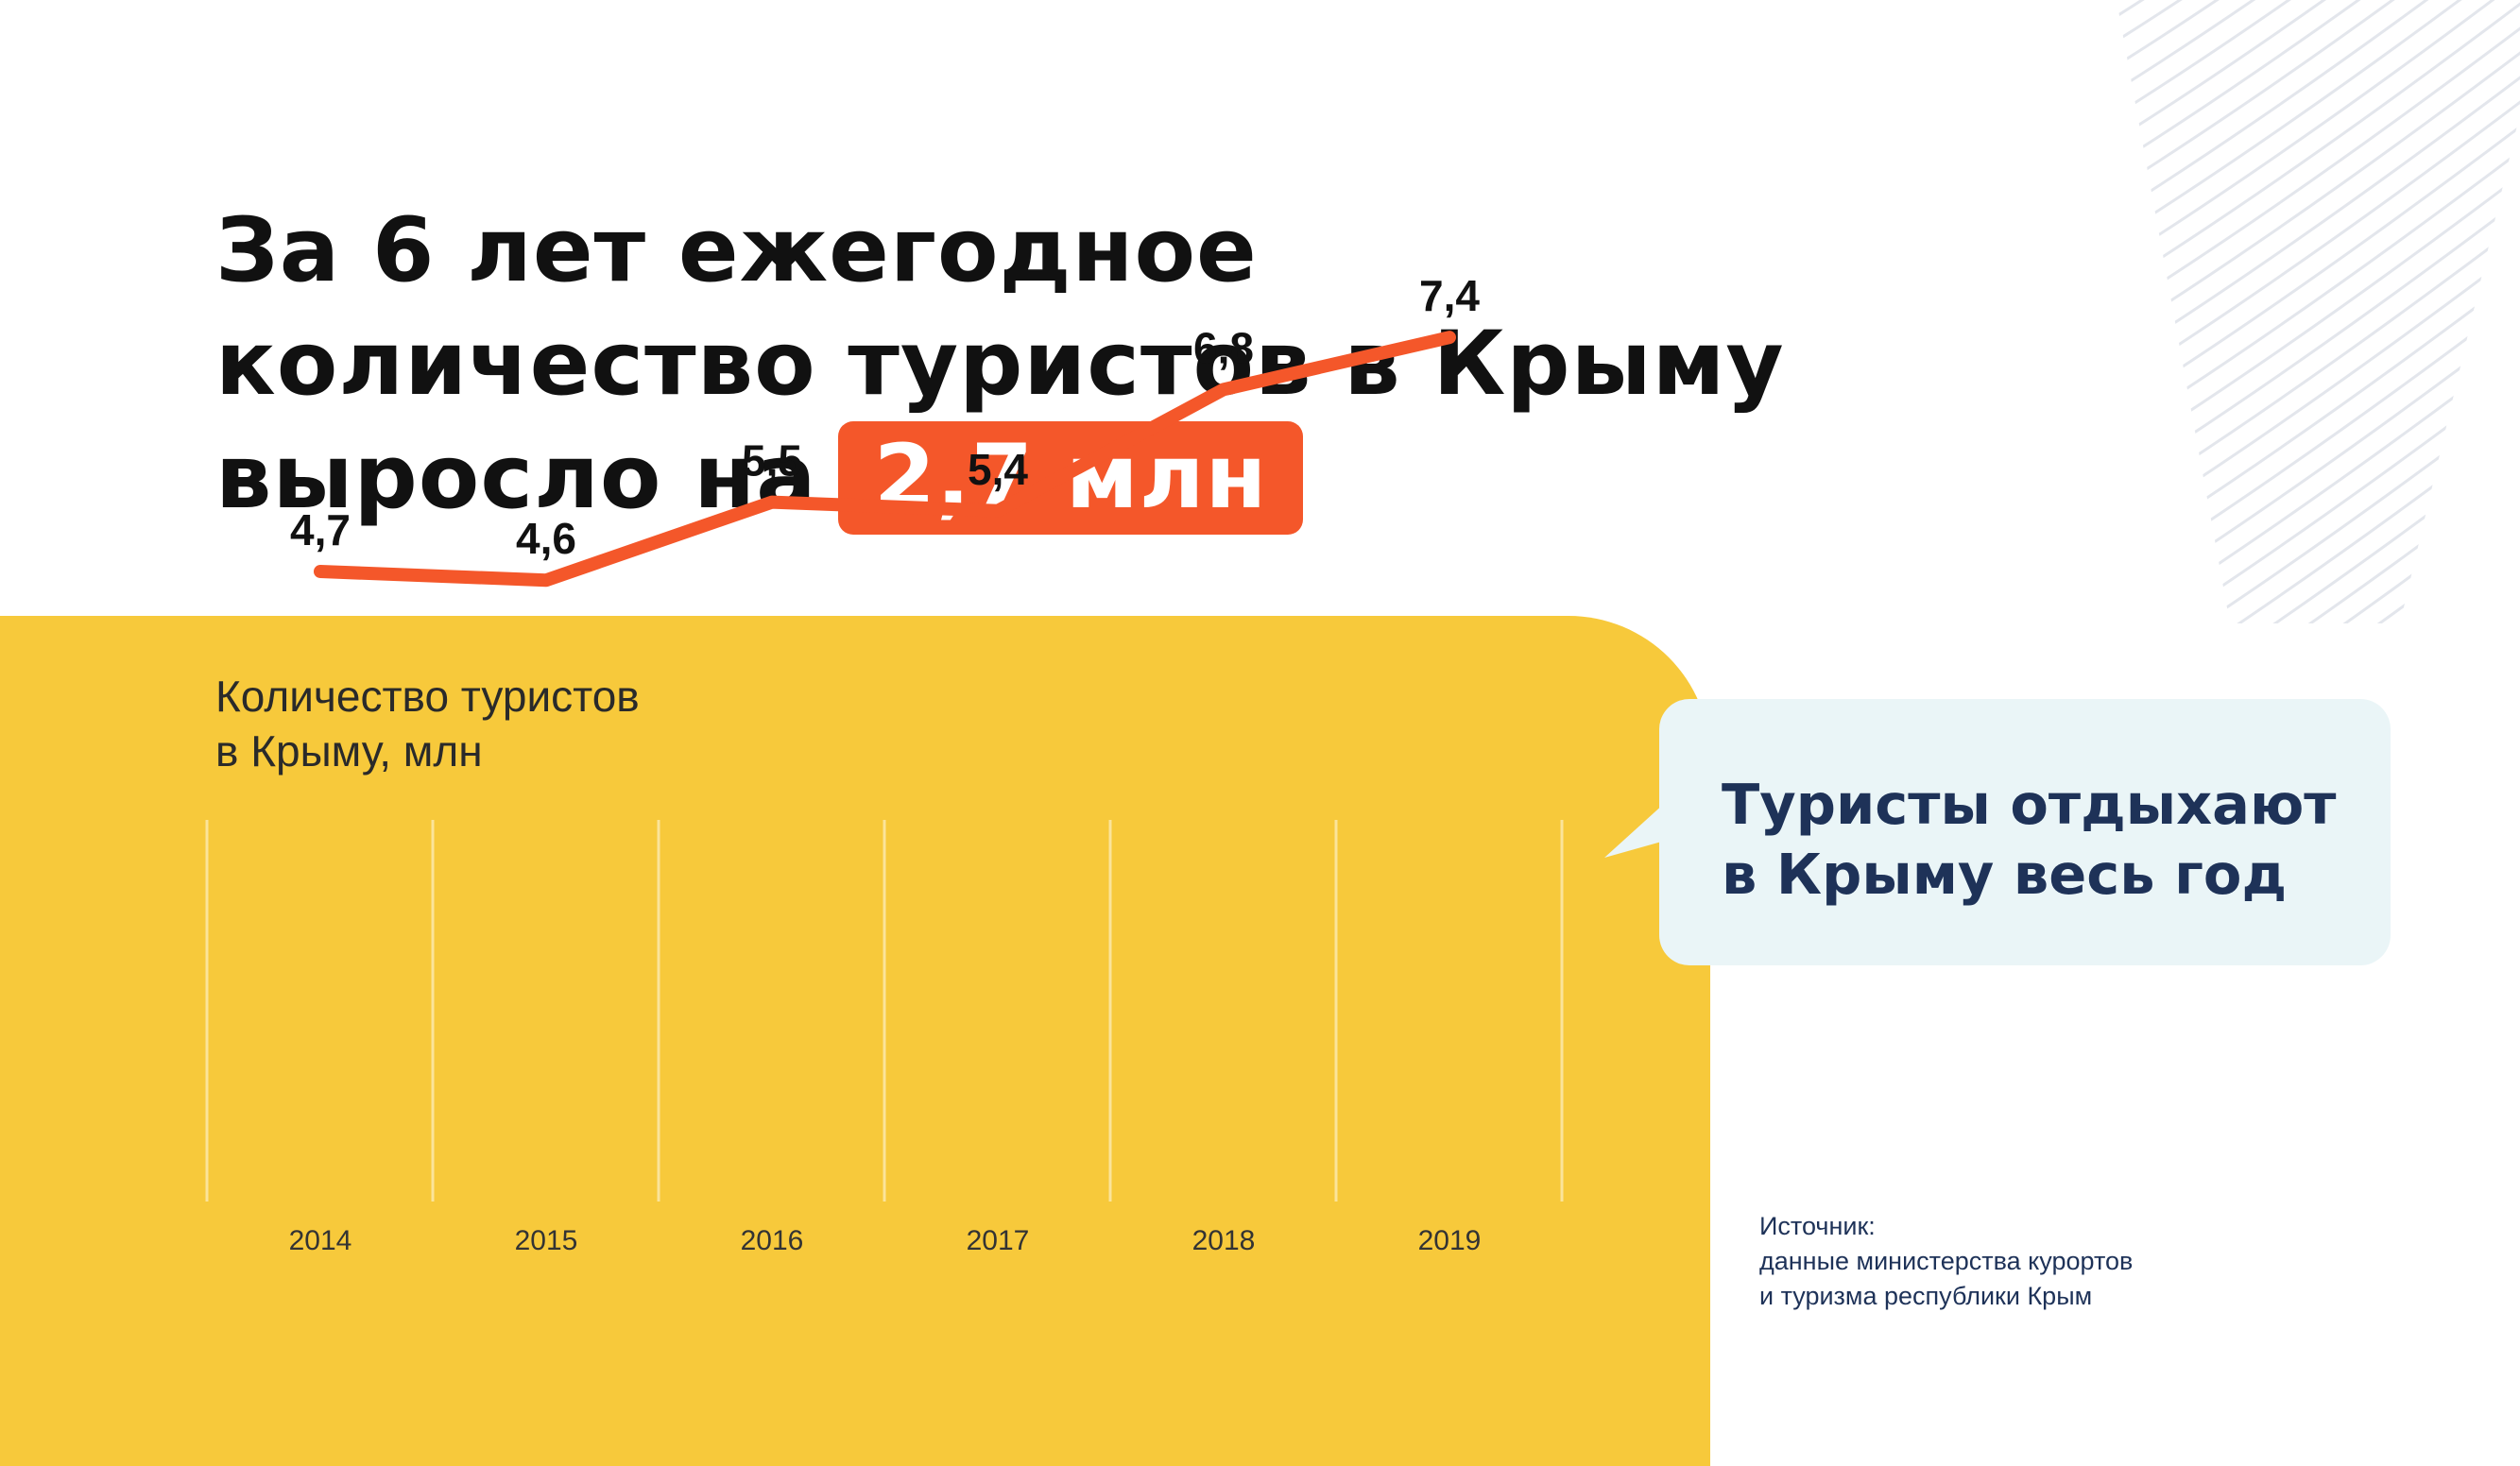 The width and height of the screenshot is (2520, 1466). I want to click on x-tick-label: 2019, so click(1450, 1240).